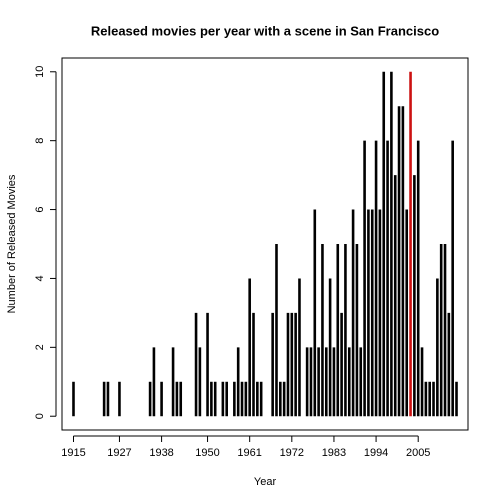 Image resolution: width=504 pixels, height=504 pixels. Describe the element at coordinates (73, 453) in the screenshot. I see `x-tick-label: 1915` at that location.